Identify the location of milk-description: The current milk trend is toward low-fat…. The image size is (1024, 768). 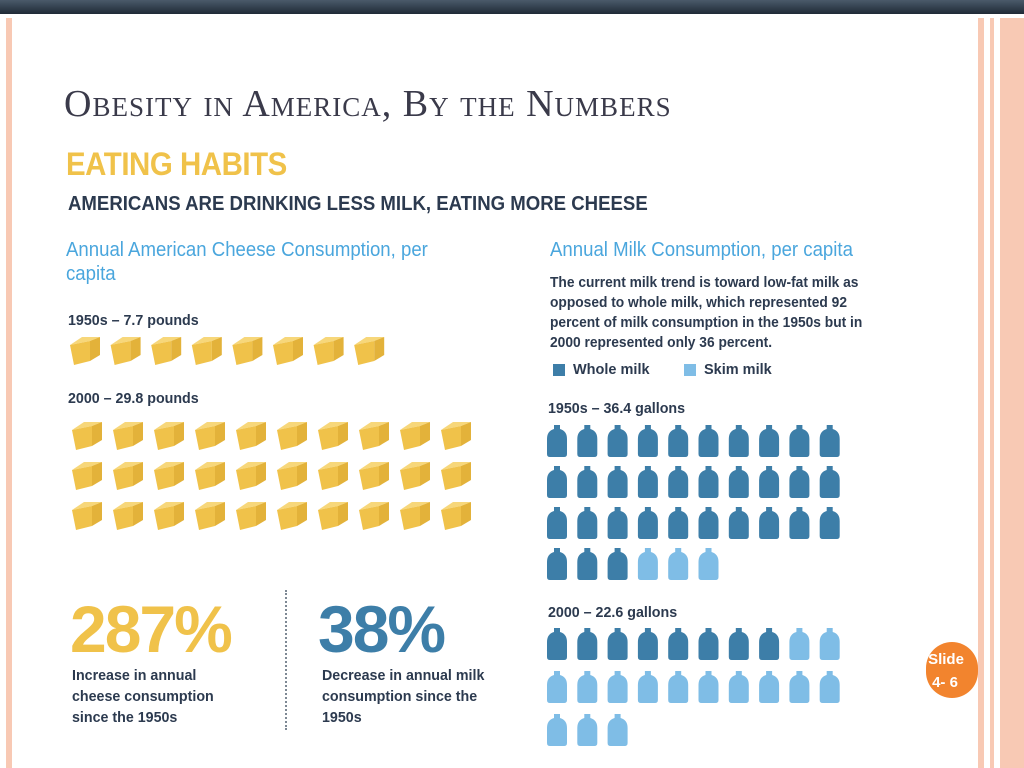
(706, 313).